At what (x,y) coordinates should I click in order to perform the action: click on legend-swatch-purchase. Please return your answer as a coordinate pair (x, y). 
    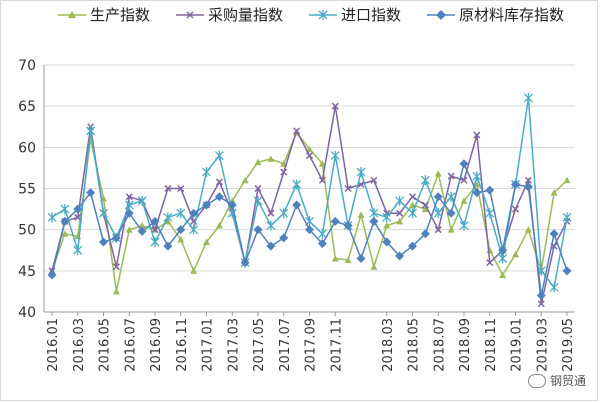
    Looking at the image, I should click on (190, 14).